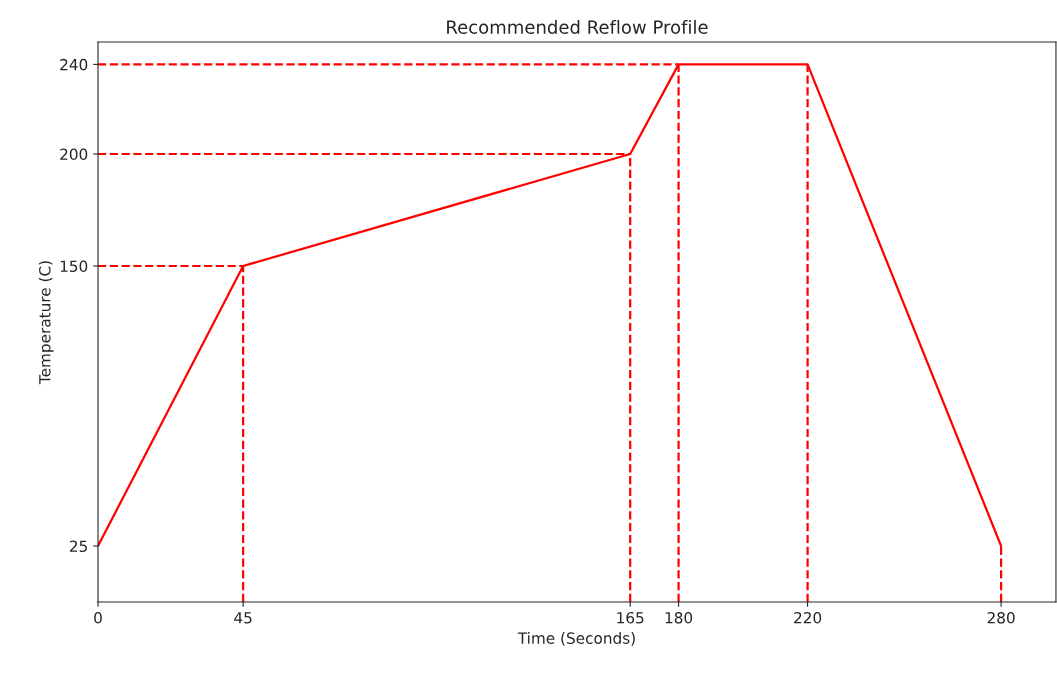  I want to click on chart-title: Recommended Reflow Profile, so click(577, 26).